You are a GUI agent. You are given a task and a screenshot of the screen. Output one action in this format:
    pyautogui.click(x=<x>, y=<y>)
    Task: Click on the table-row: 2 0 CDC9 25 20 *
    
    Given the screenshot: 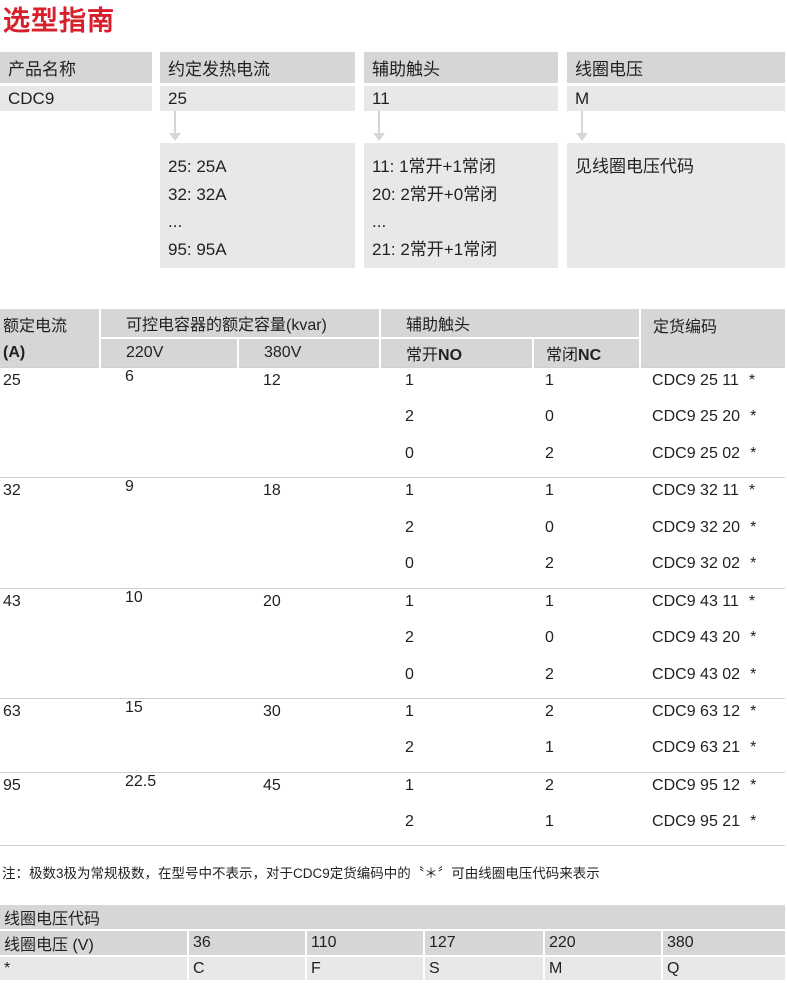 What is the action you would take?
    pyautogui.click(x=392, y=422)
    